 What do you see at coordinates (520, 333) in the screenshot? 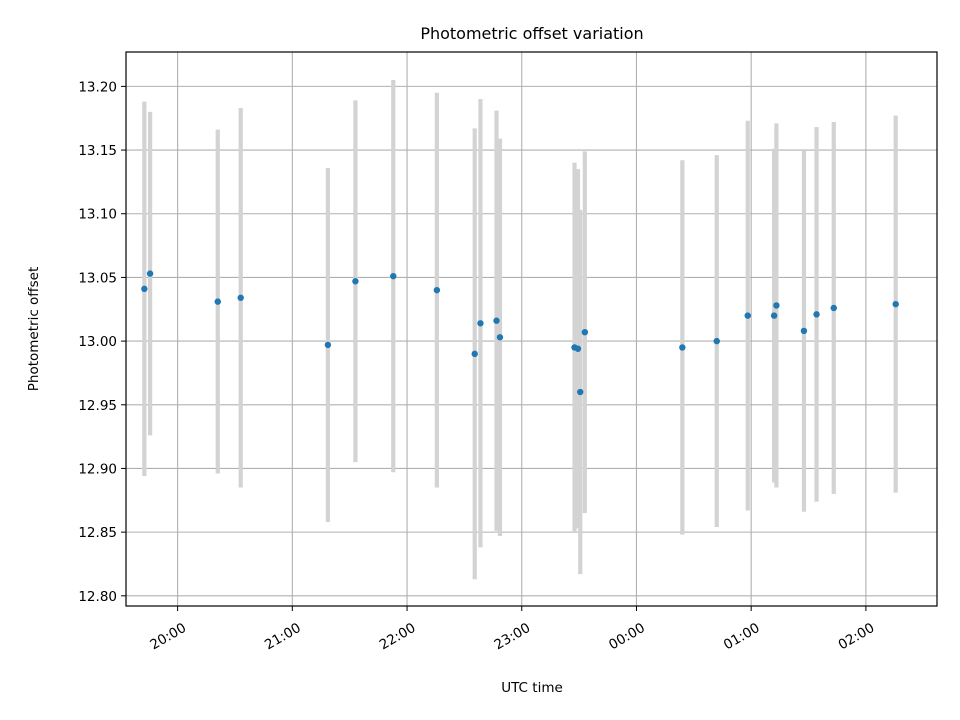
I see `data-points` at bounding box center [520, 333].